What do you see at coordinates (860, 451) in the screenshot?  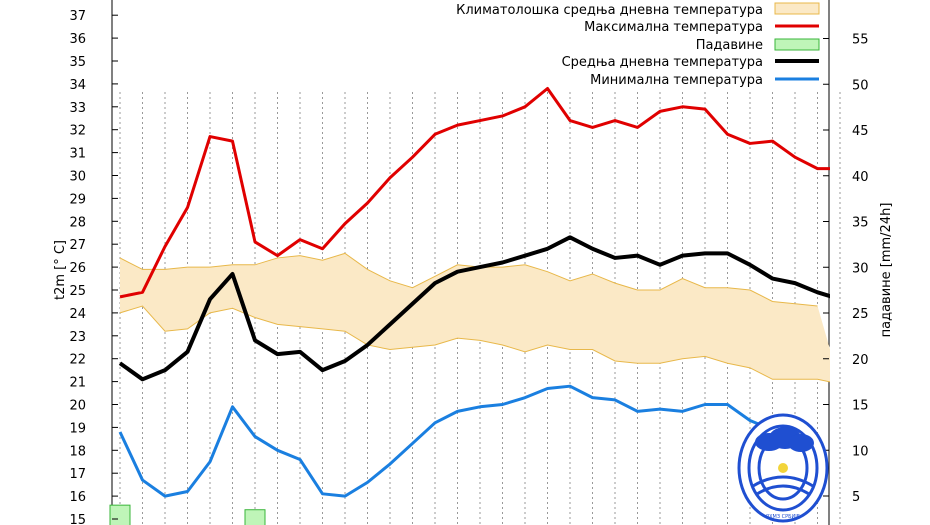 I see `y2-tick-label: 10` at bounding box center [860, 451].